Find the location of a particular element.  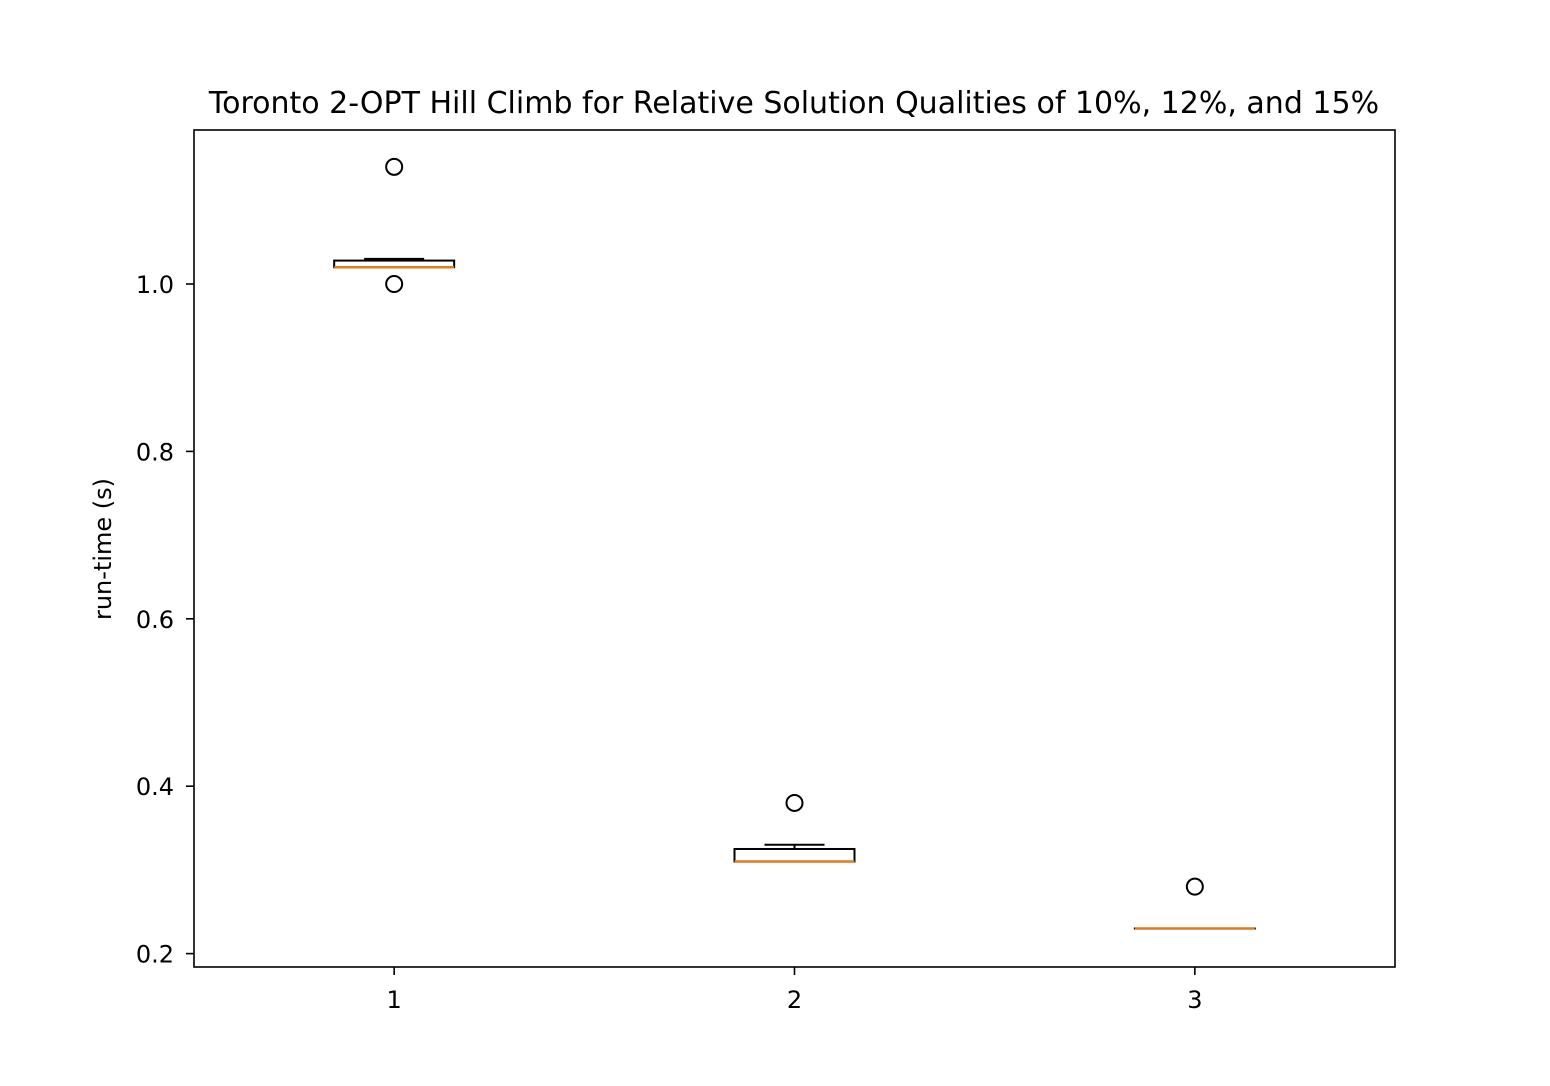

box-iqr is located at coordinates (794, 855).